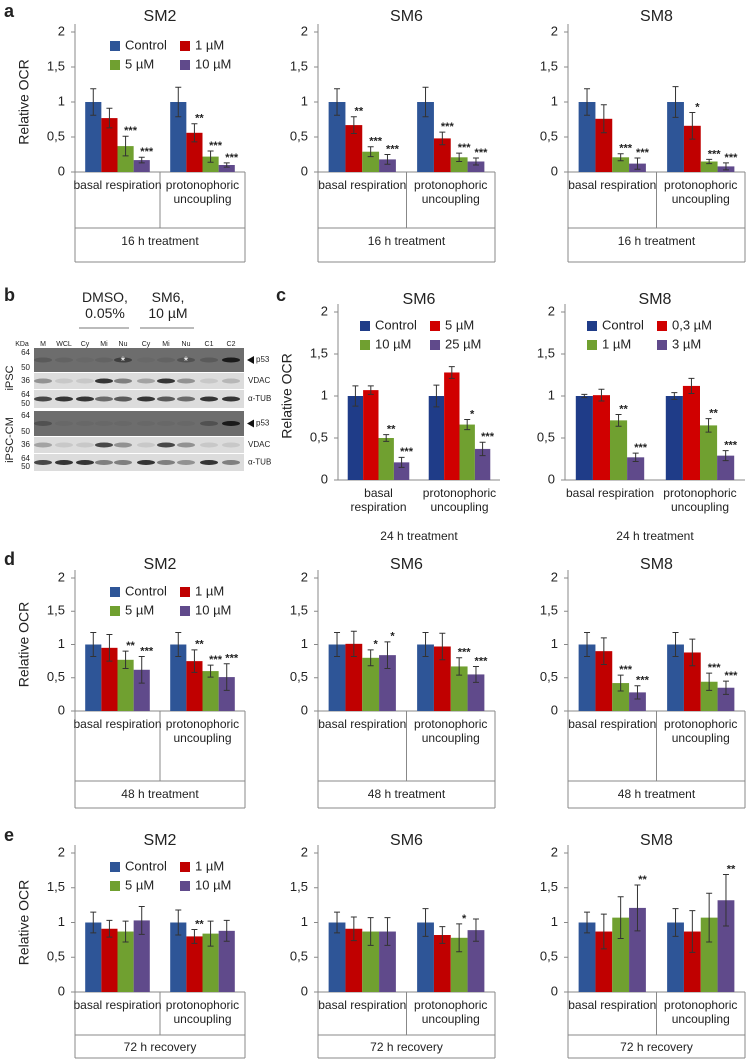  What do you see at coordinates (655, 536) in the screenshot?
I see `x-axis-label: 24 h treatment` at bounding box center [655, 536].